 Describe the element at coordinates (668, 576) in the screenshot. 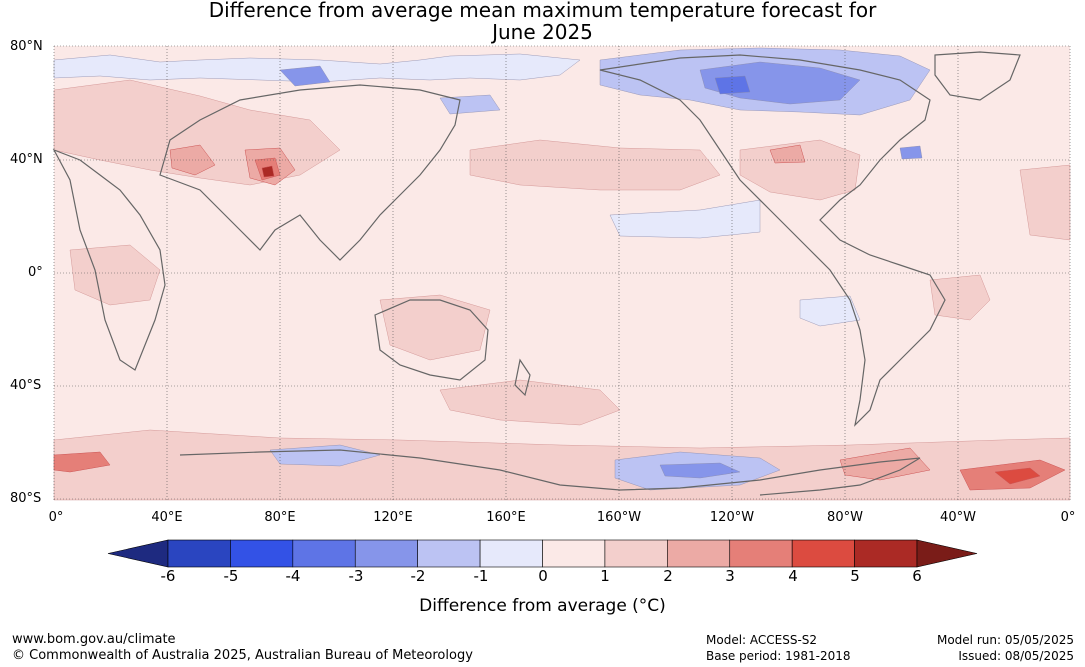

I see `colorbar-tick: 2` at that location.